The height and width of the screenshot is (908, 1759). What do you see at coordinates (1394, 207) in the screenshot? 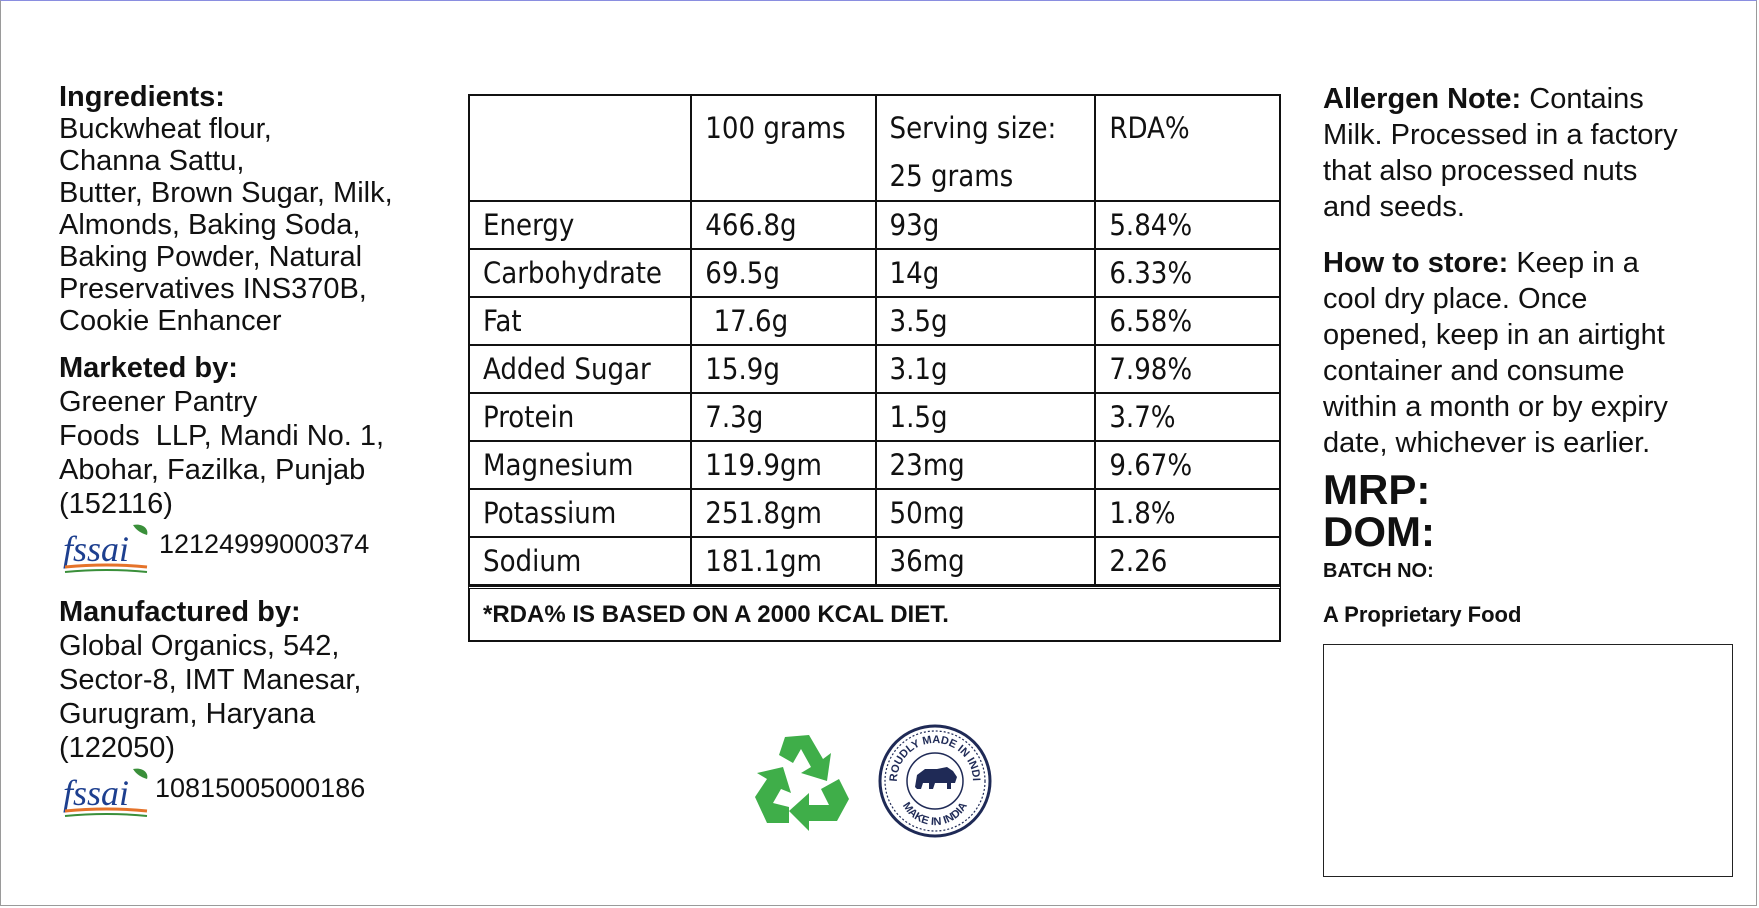
I see `allergen-line: and seeds.` at bounding box center [1394, 207].